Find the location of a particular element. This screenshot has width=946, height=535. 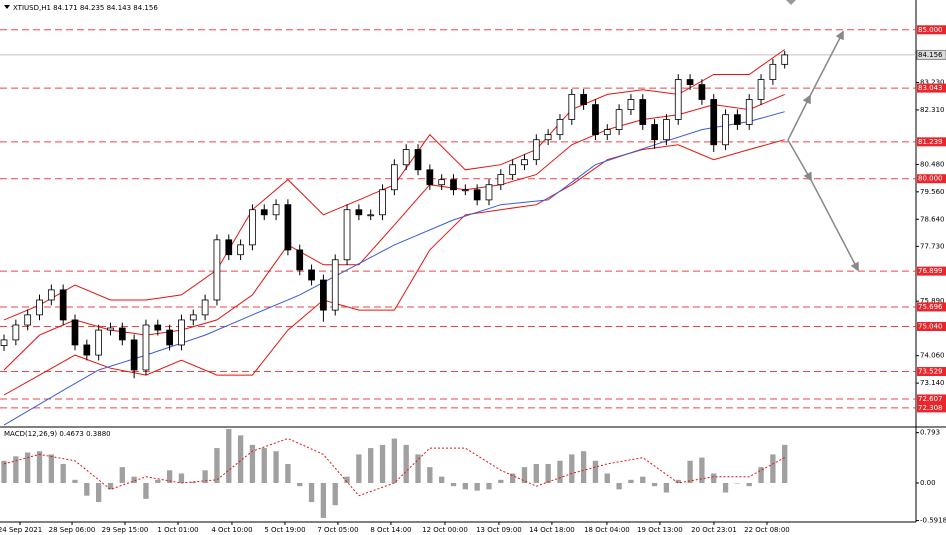

y-tick-label: 0.793 is located at coordinates (930, 433).